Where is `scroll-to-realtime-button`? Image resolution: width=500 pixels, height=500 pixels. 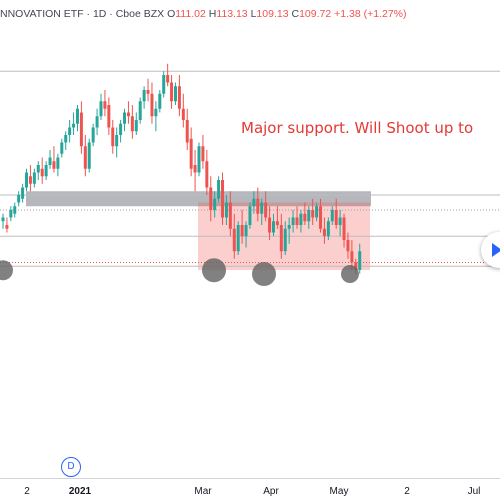 scroll-to-realtime-button is located at coordinates (490, 250).